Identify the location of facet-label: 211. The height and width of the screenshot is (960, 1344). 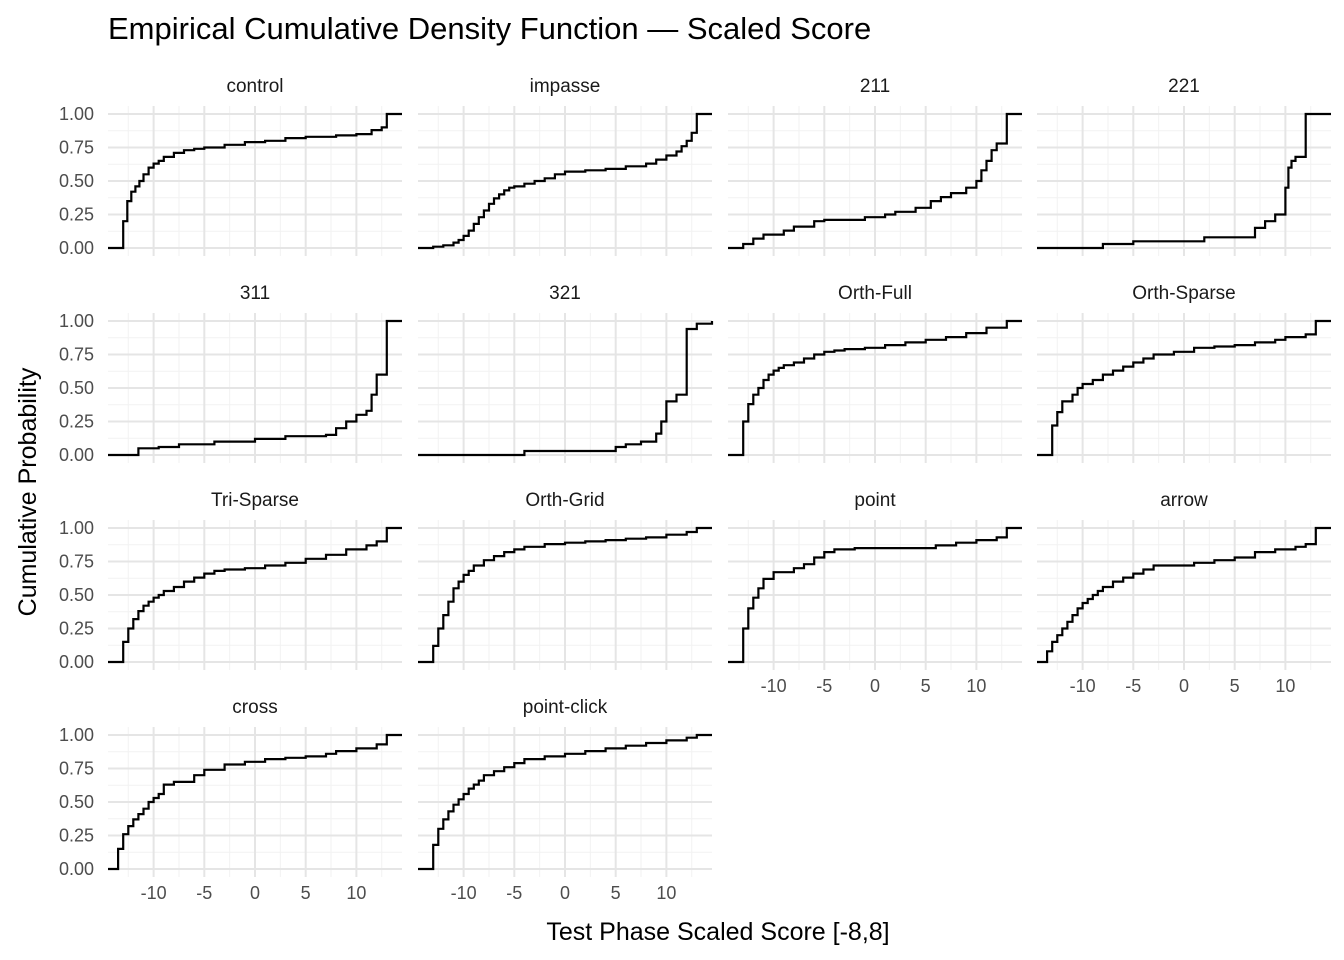
(875, 86).